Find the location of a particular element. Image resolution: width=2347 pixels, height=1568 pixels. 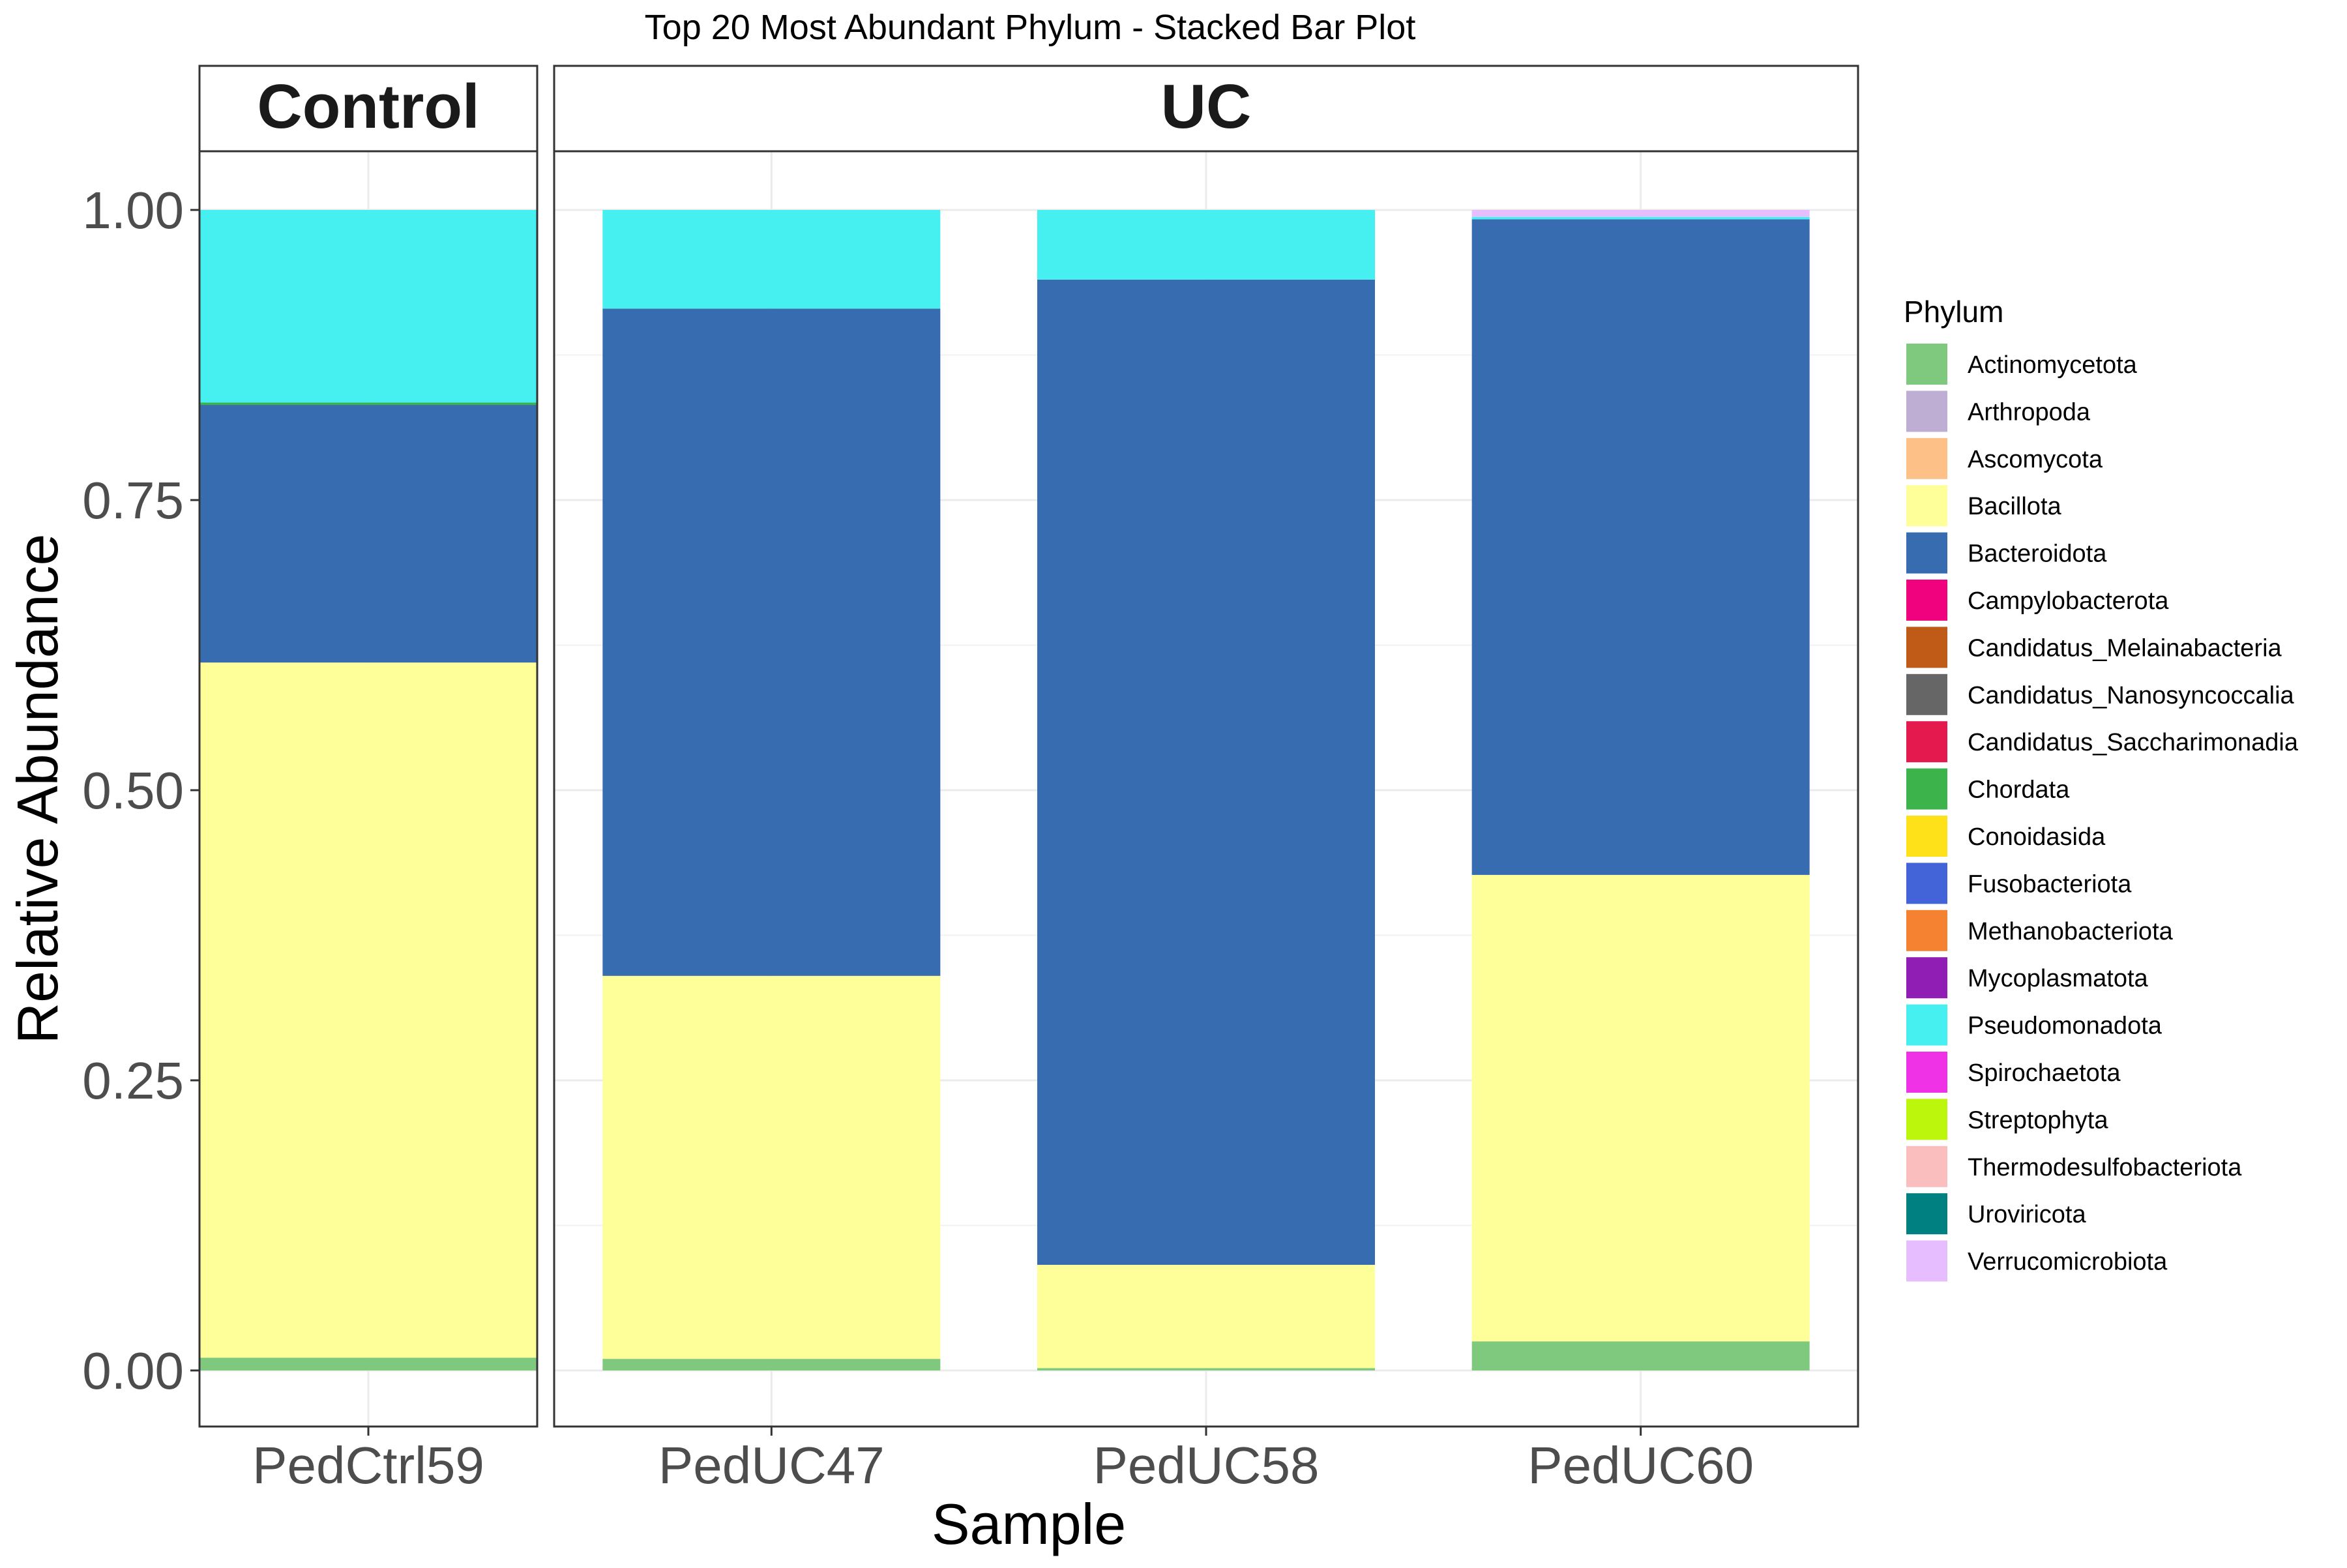

y-tick-label: 0.00 is located at coordinates (133, 1371).